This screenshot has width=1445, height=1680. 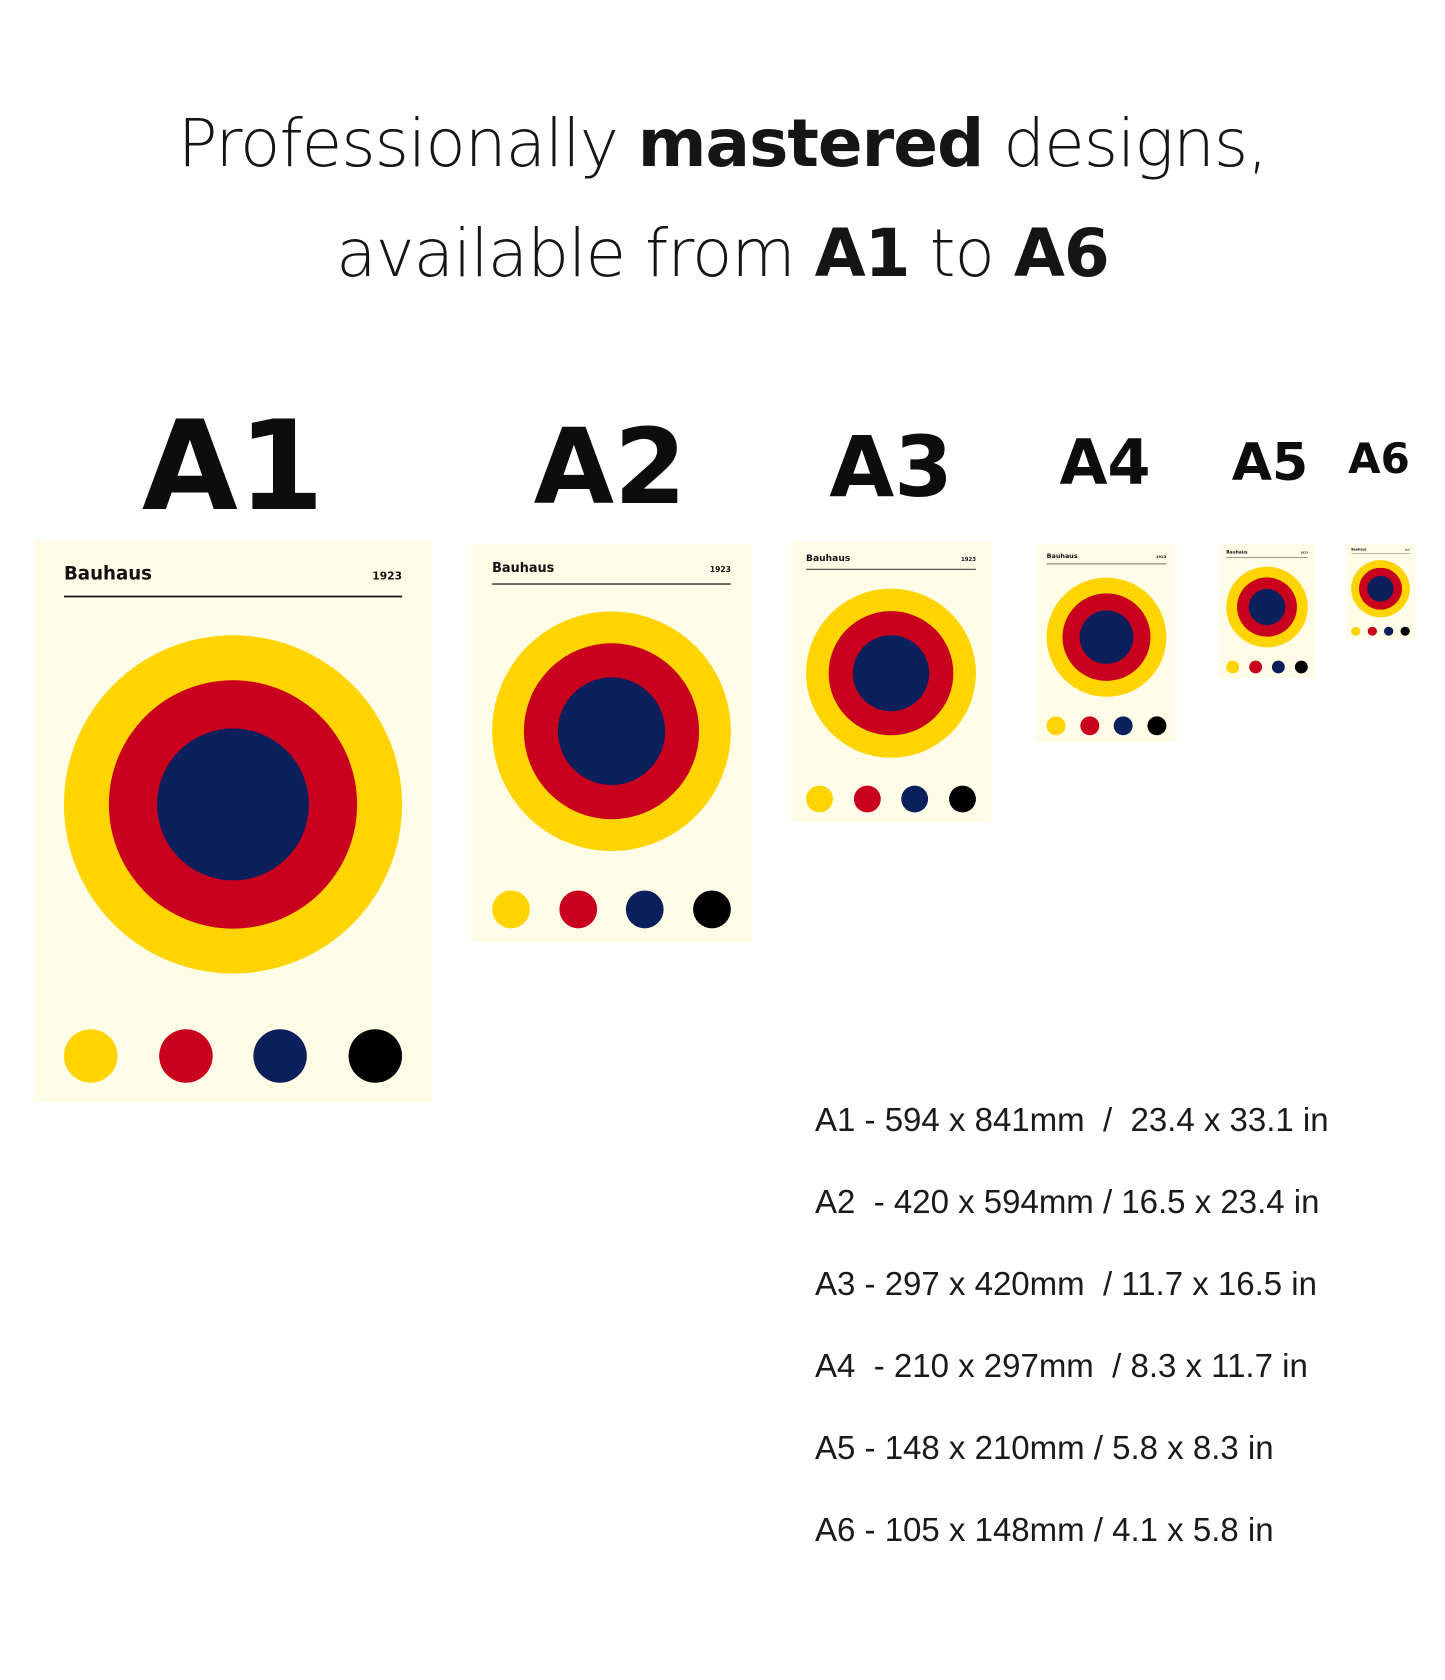 What do you see at coordinates (1105, 462) in the screenshot?
I see `size-label-a4: A4` at bounding box center [1105, 462].